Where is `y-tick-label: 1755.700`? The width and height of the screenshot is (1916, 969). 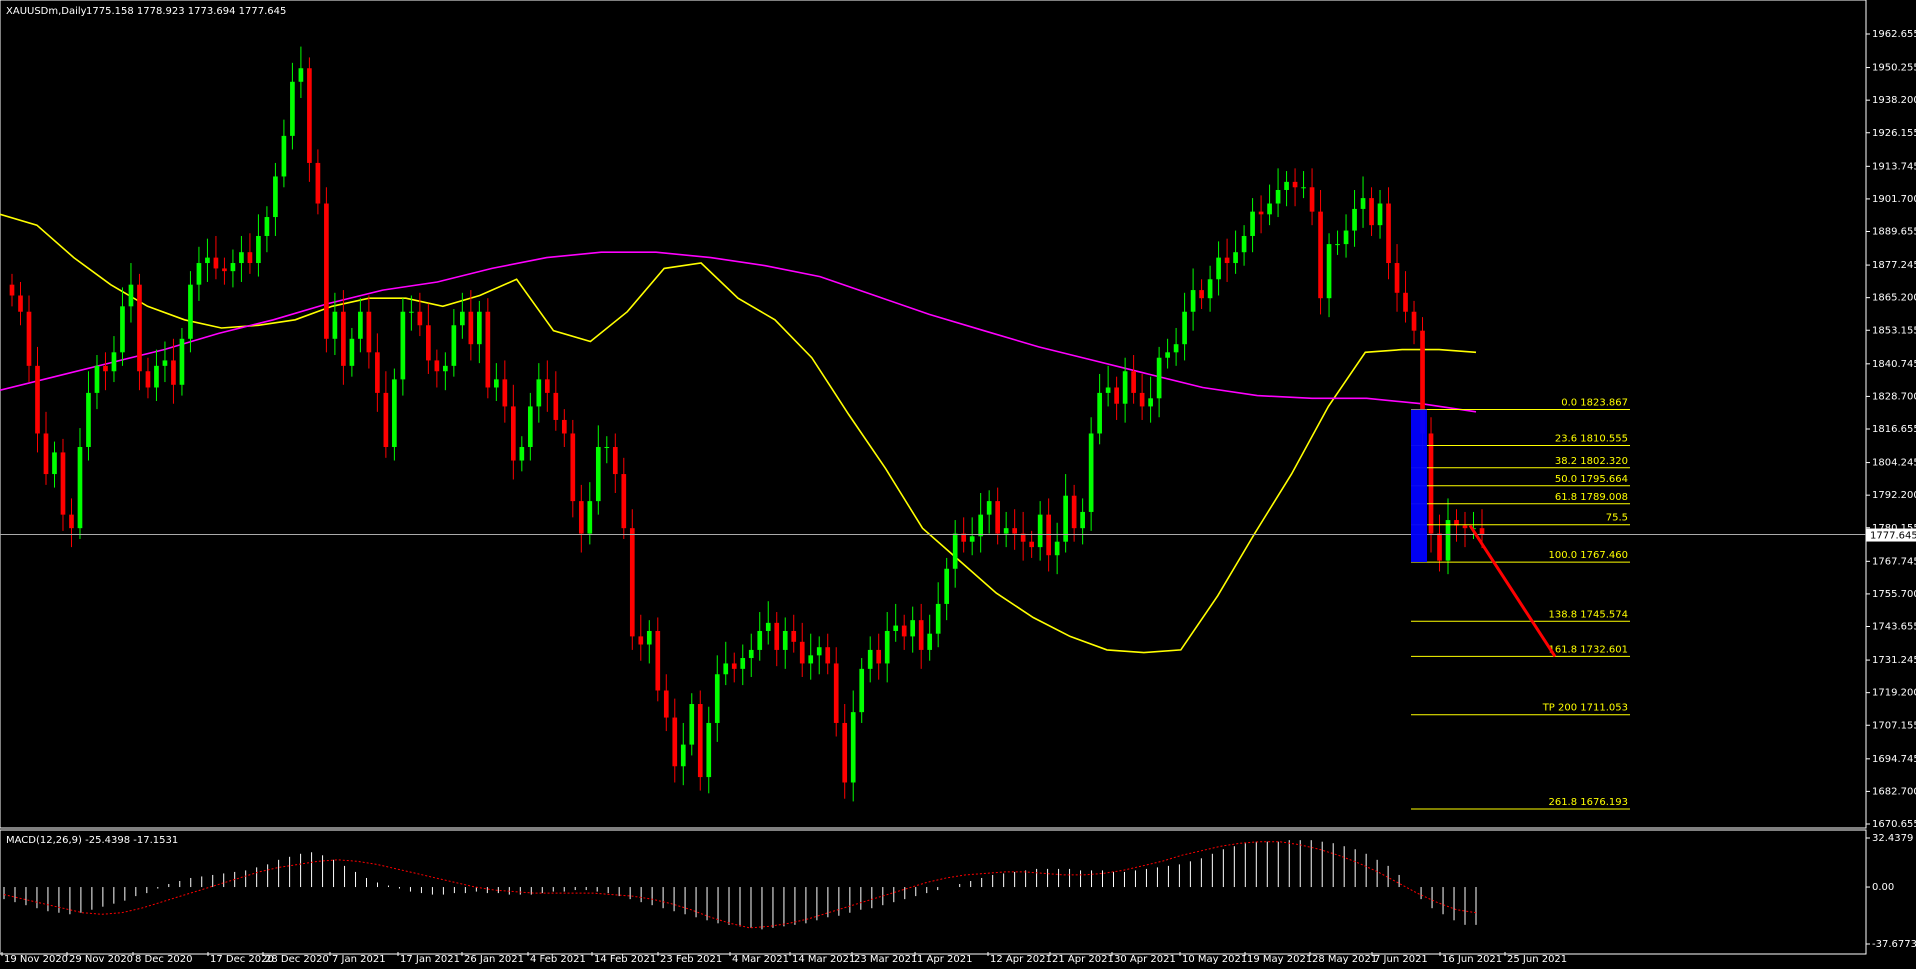 y-tick-label: 1755.700 is located at coordinates (1894, 594).